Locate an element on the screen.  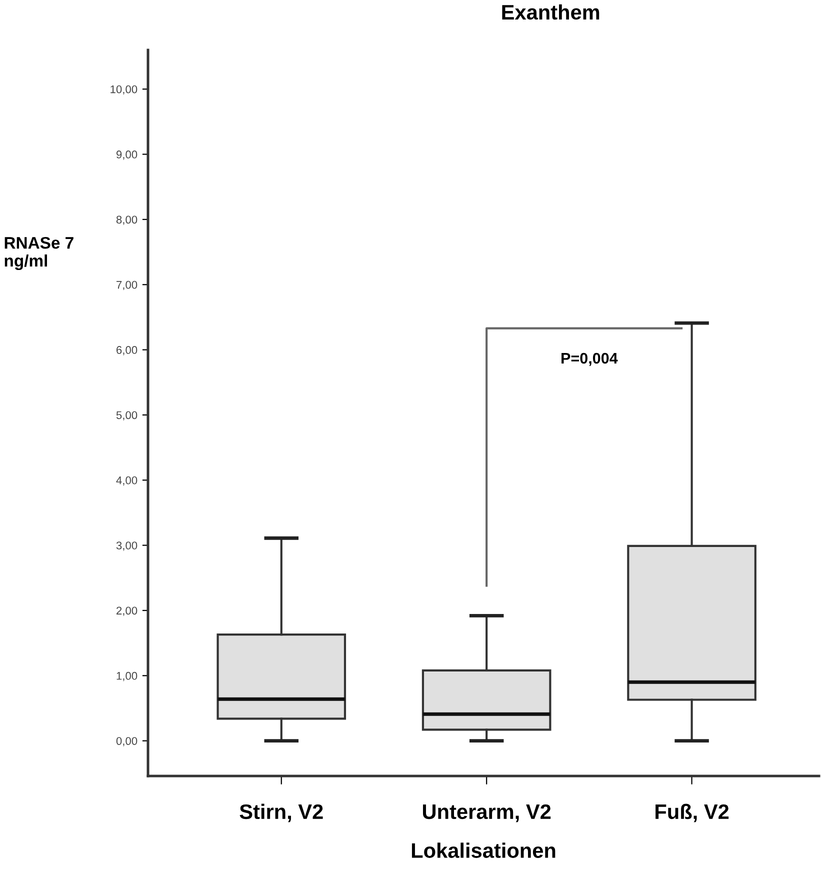
y-tick-label: 2,00 is located at coordinates (127, 611).